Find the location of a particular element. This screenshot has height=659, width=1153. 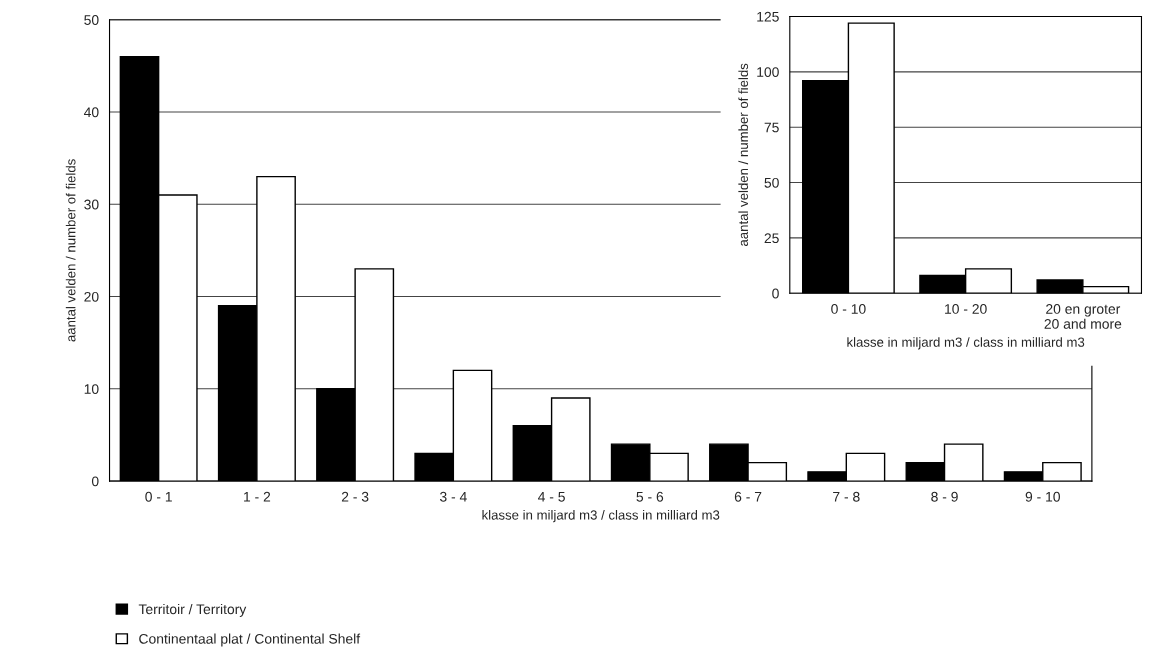

y-tick-label: 40 is located at coordinates (91, 112).